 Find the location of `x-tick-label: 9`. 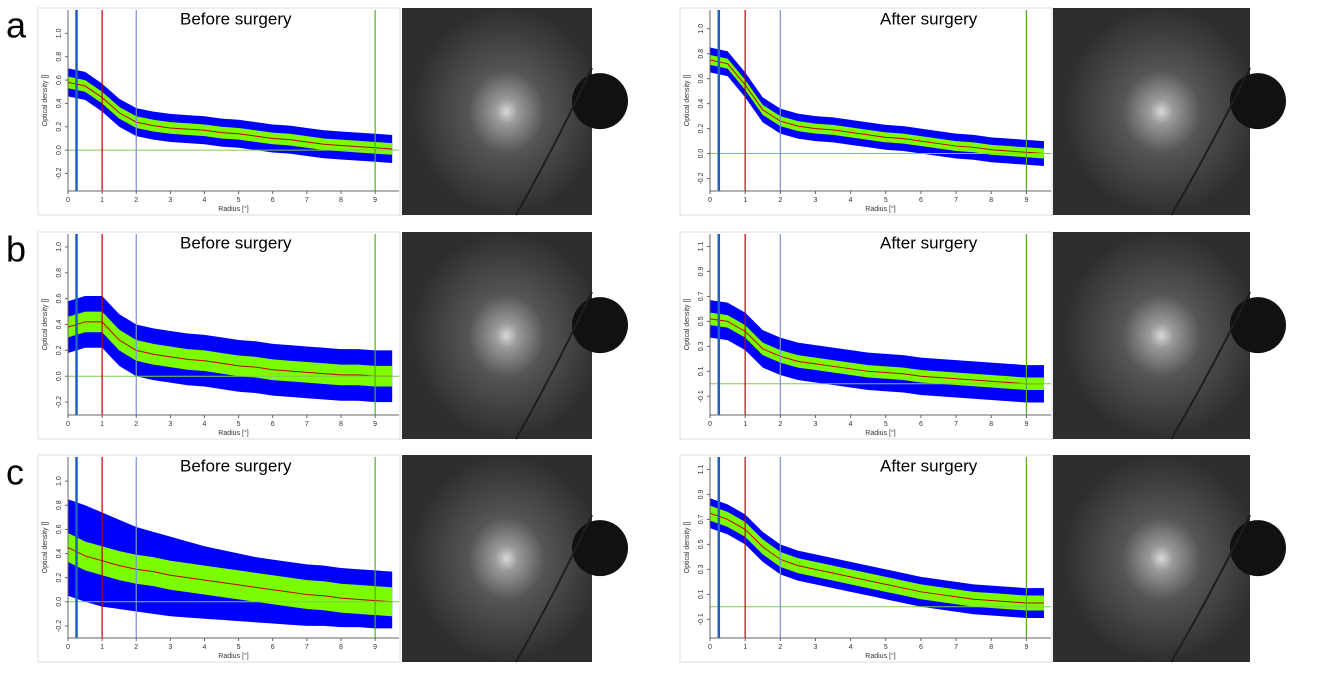

x-tick-label: 9 is located at coordinates (375, 200).